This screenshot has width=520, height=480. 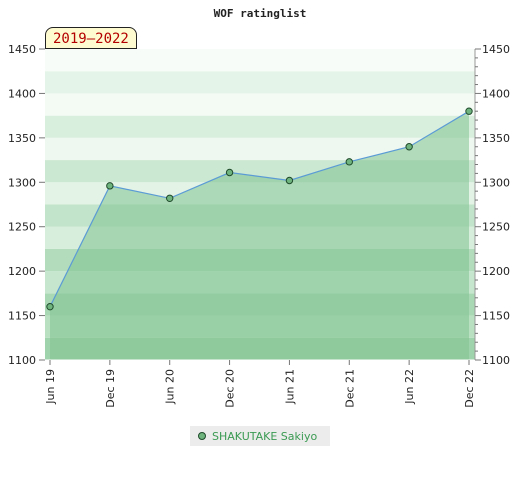 I want to click on x-tick-label: Dec 22, so click(x=469, y=388).